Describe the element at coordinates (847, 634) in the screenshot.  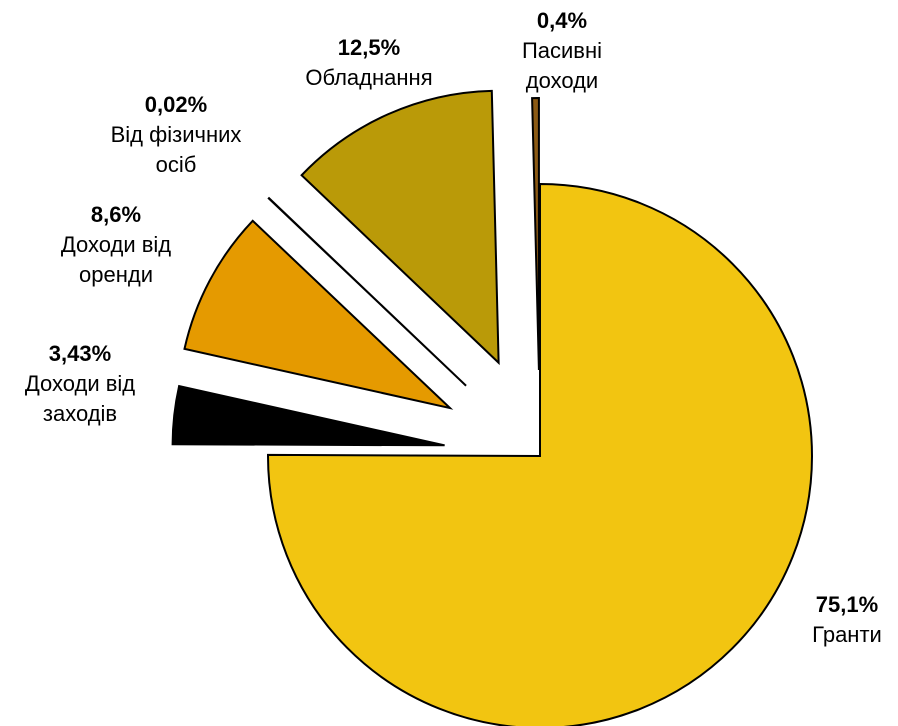
I see `slice-category-label: Гранти` at that location.